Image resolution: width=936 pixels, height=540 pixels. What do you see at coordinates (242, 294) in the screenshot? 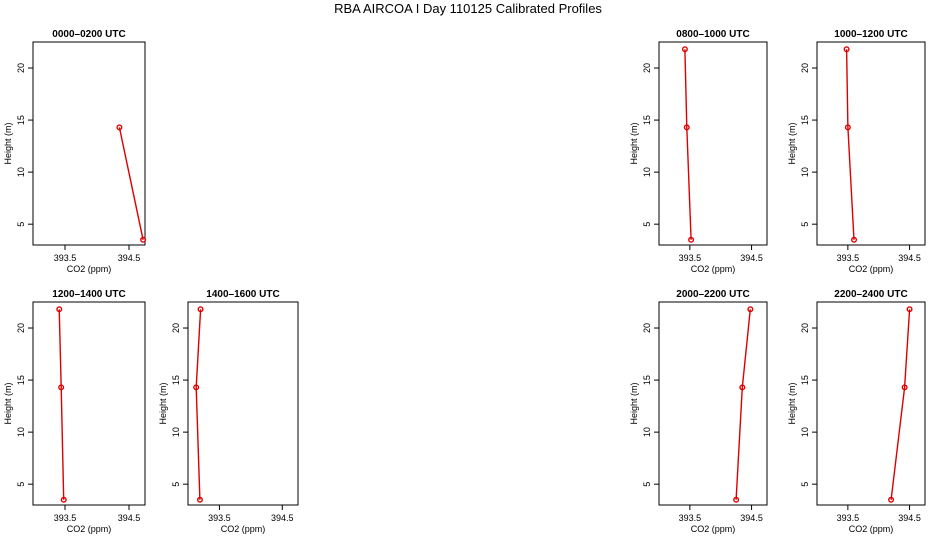
I see `panel-title: 1400–1600 UTC` at bounding box center [242, 294].